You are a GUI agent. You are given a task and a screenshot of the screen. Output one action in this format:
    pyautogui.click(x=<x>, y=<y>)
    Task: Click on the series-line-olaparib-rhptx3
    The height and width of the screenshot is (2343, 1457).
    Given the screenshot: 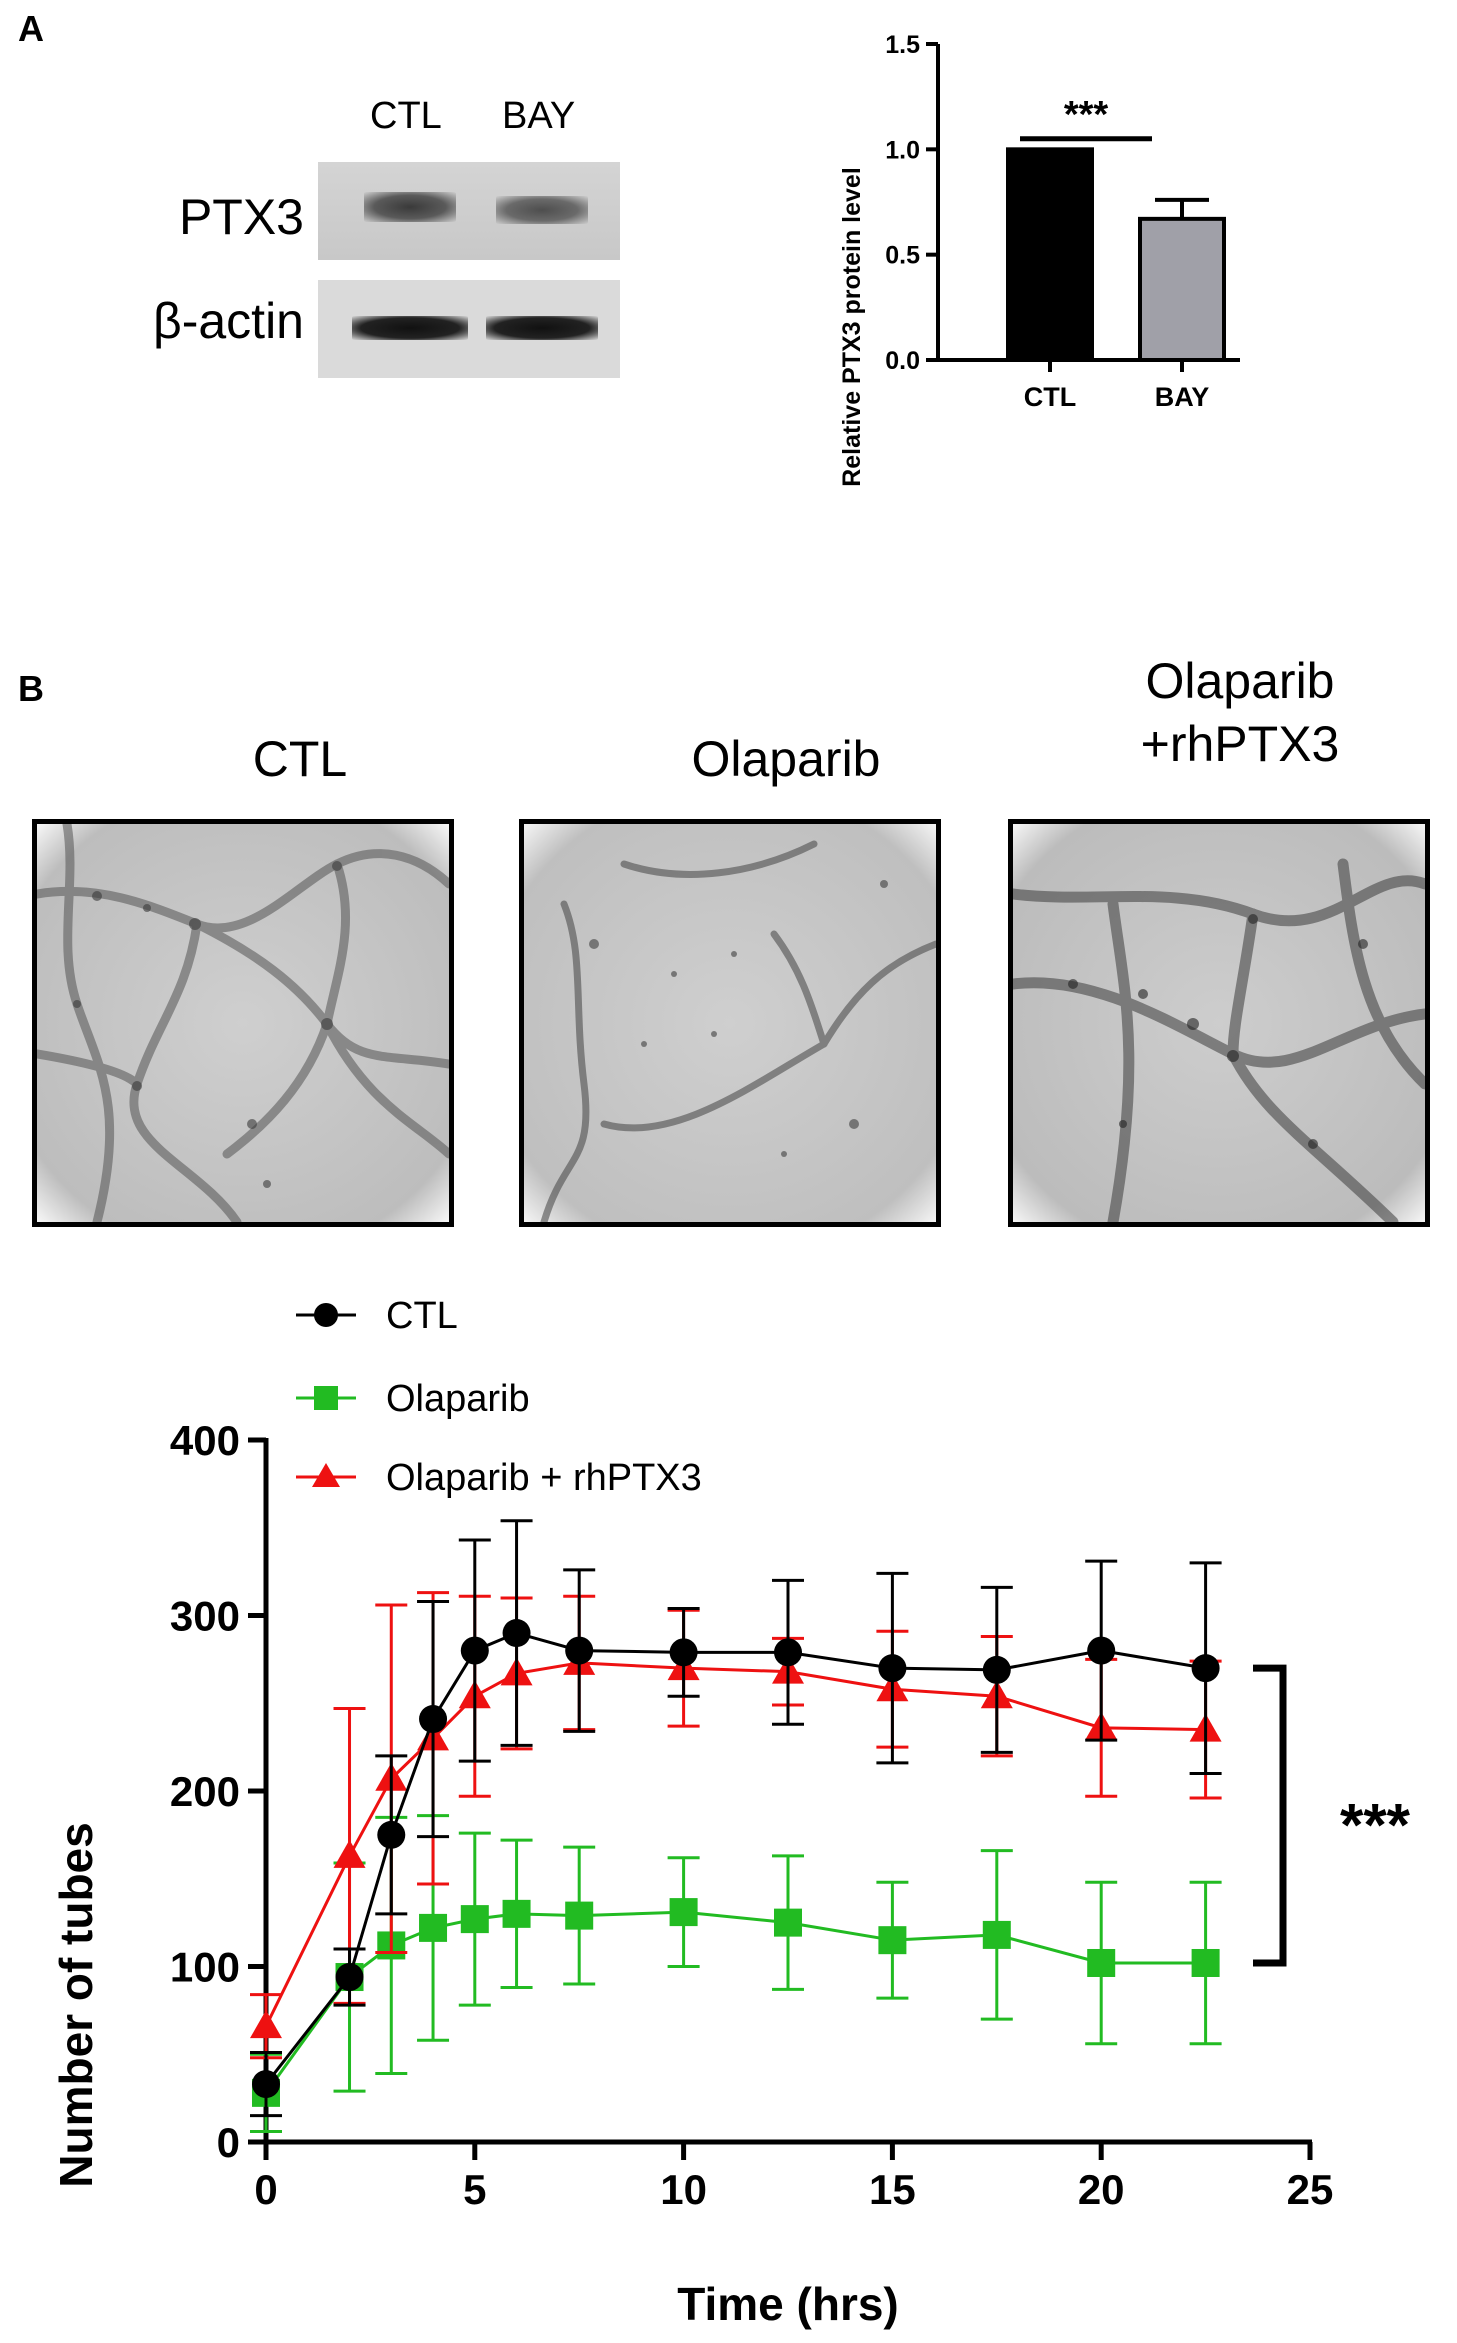 What is the action you would take?
    pyautogui.click(x=735, y=1844)
    